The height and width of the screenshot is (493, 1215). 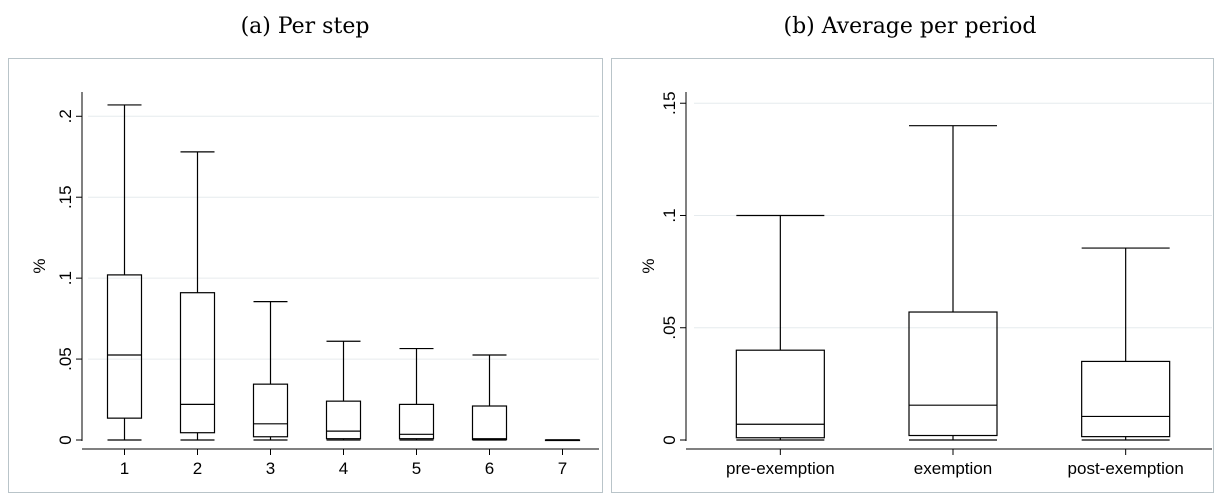 I want to click on chart-b-y-tick-label: .15, so click(x=669, y=103).